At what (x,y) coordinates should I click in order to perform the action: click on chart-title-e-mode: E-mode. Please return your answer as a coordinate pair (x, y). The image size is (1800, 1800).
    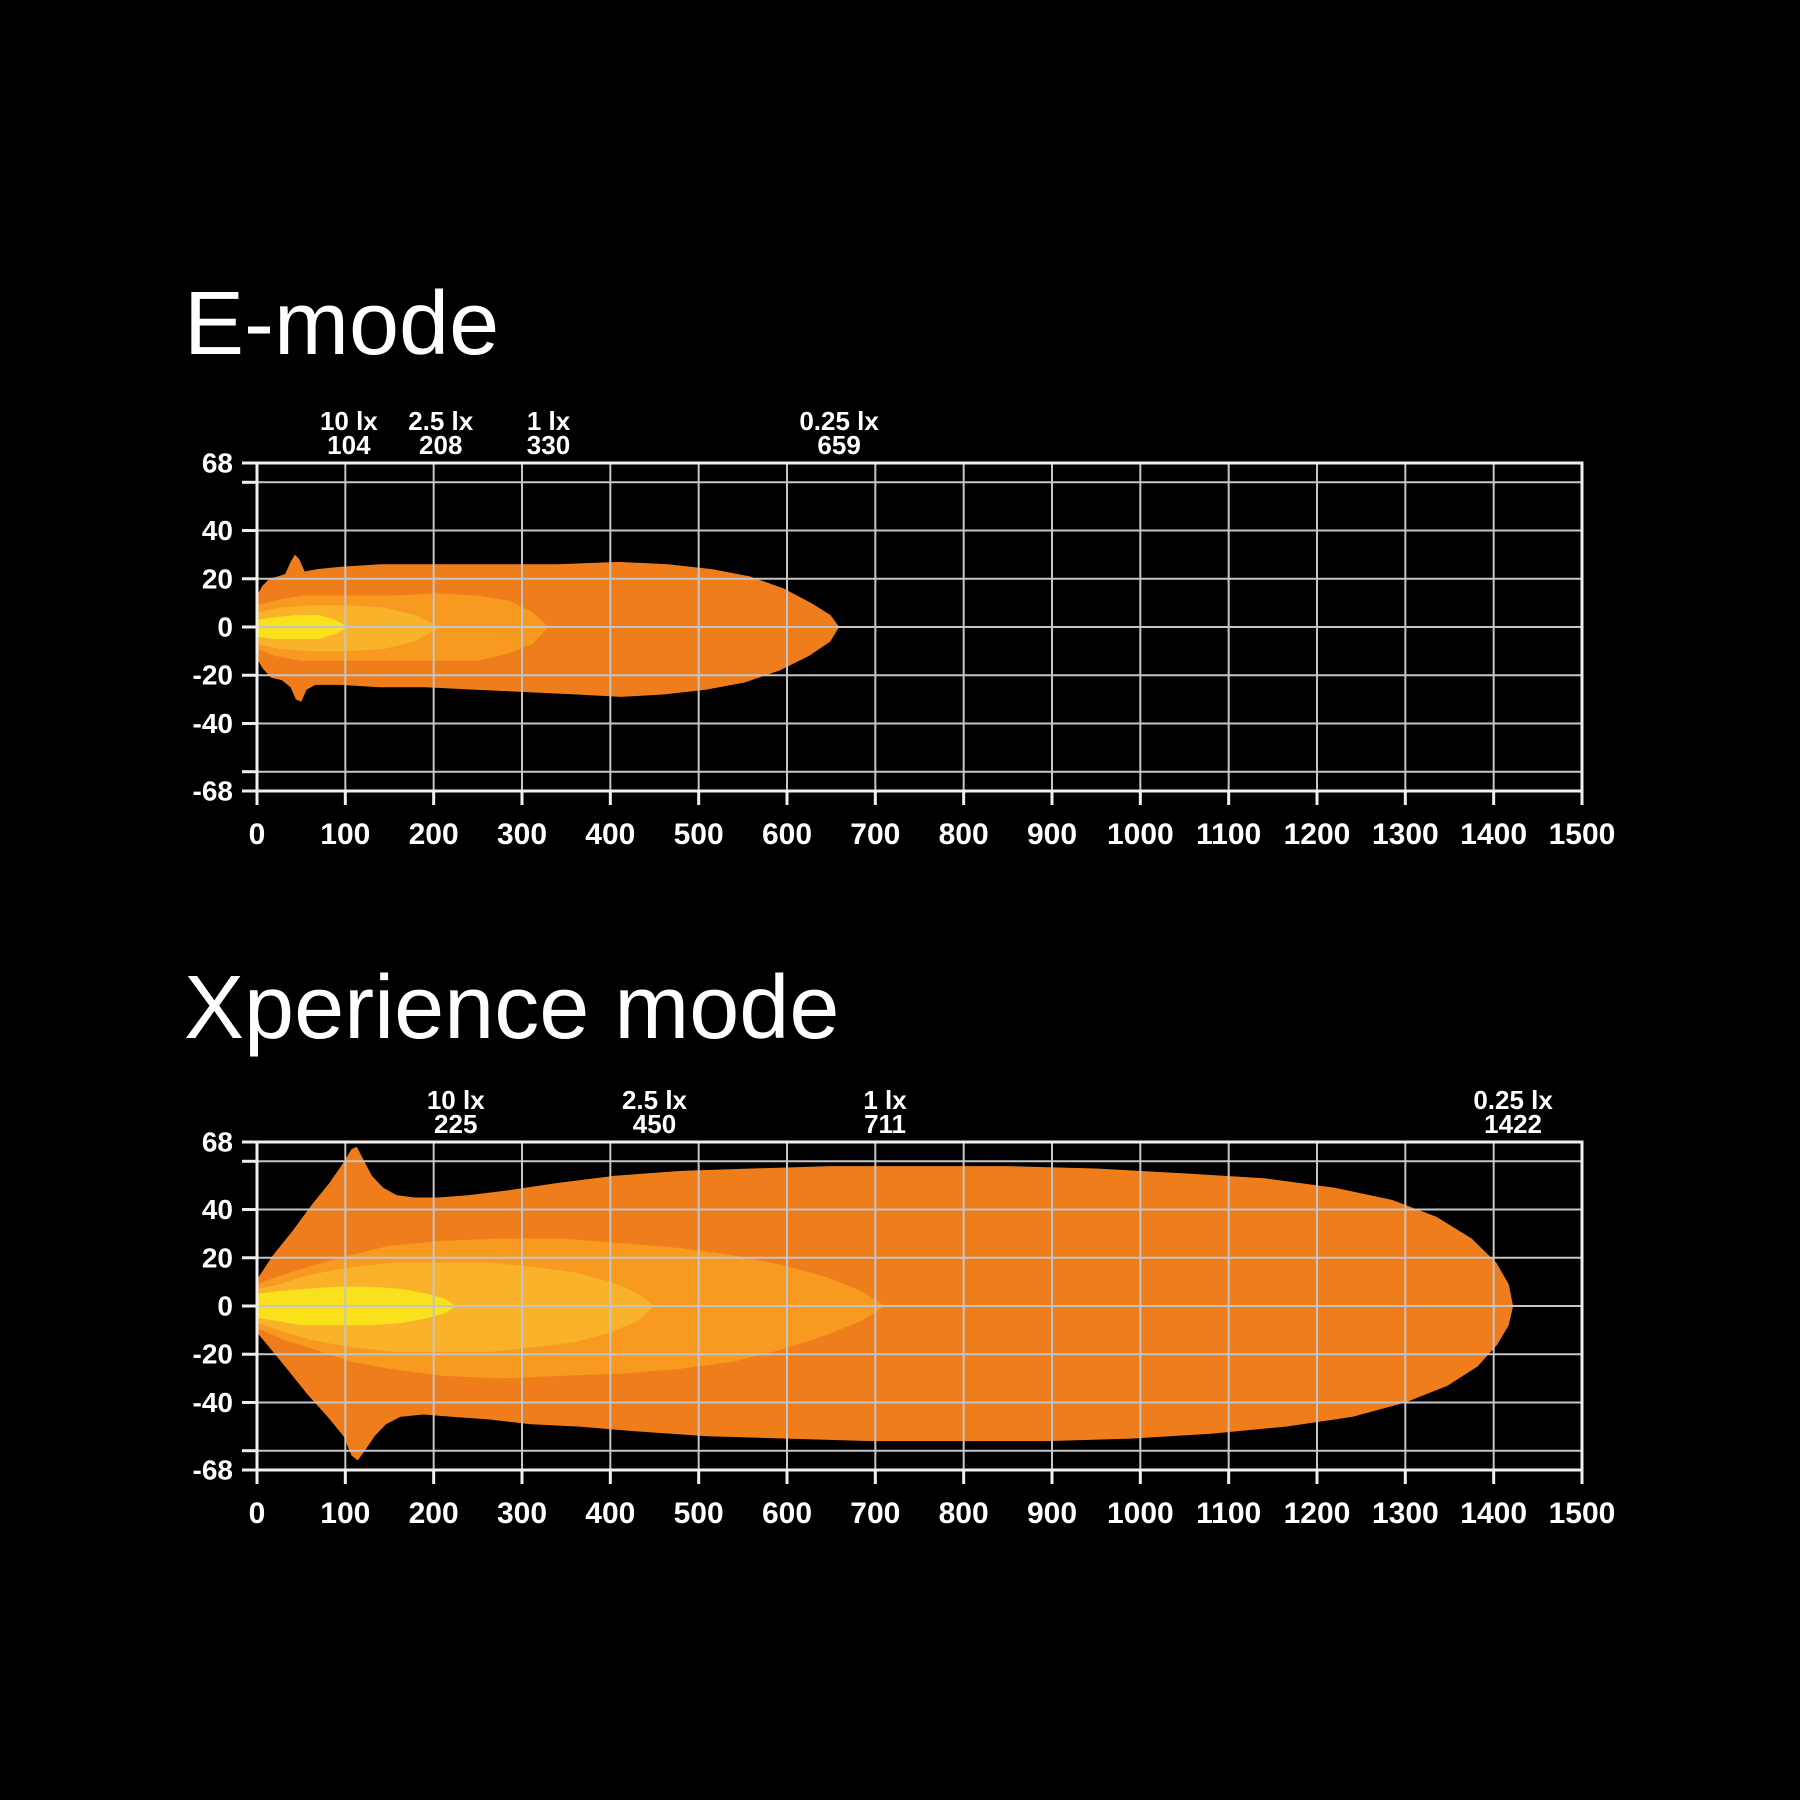
    Looking at the image, I should click on (342, 324).